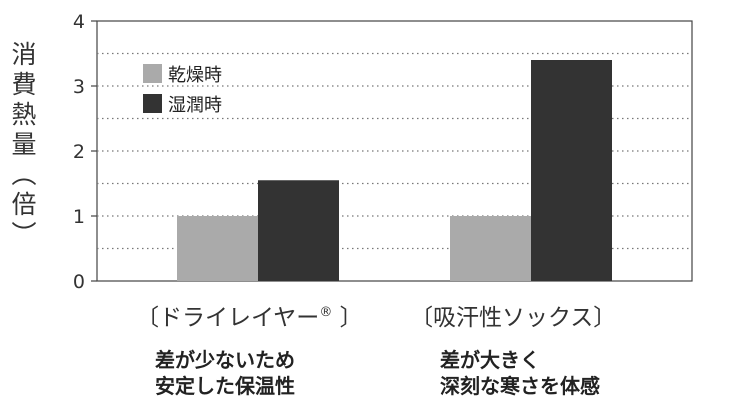  What do you see at coordinates (24, 204) in the screenshot?
I see `y-label-char: 倍` at bounding box center [24, 204].